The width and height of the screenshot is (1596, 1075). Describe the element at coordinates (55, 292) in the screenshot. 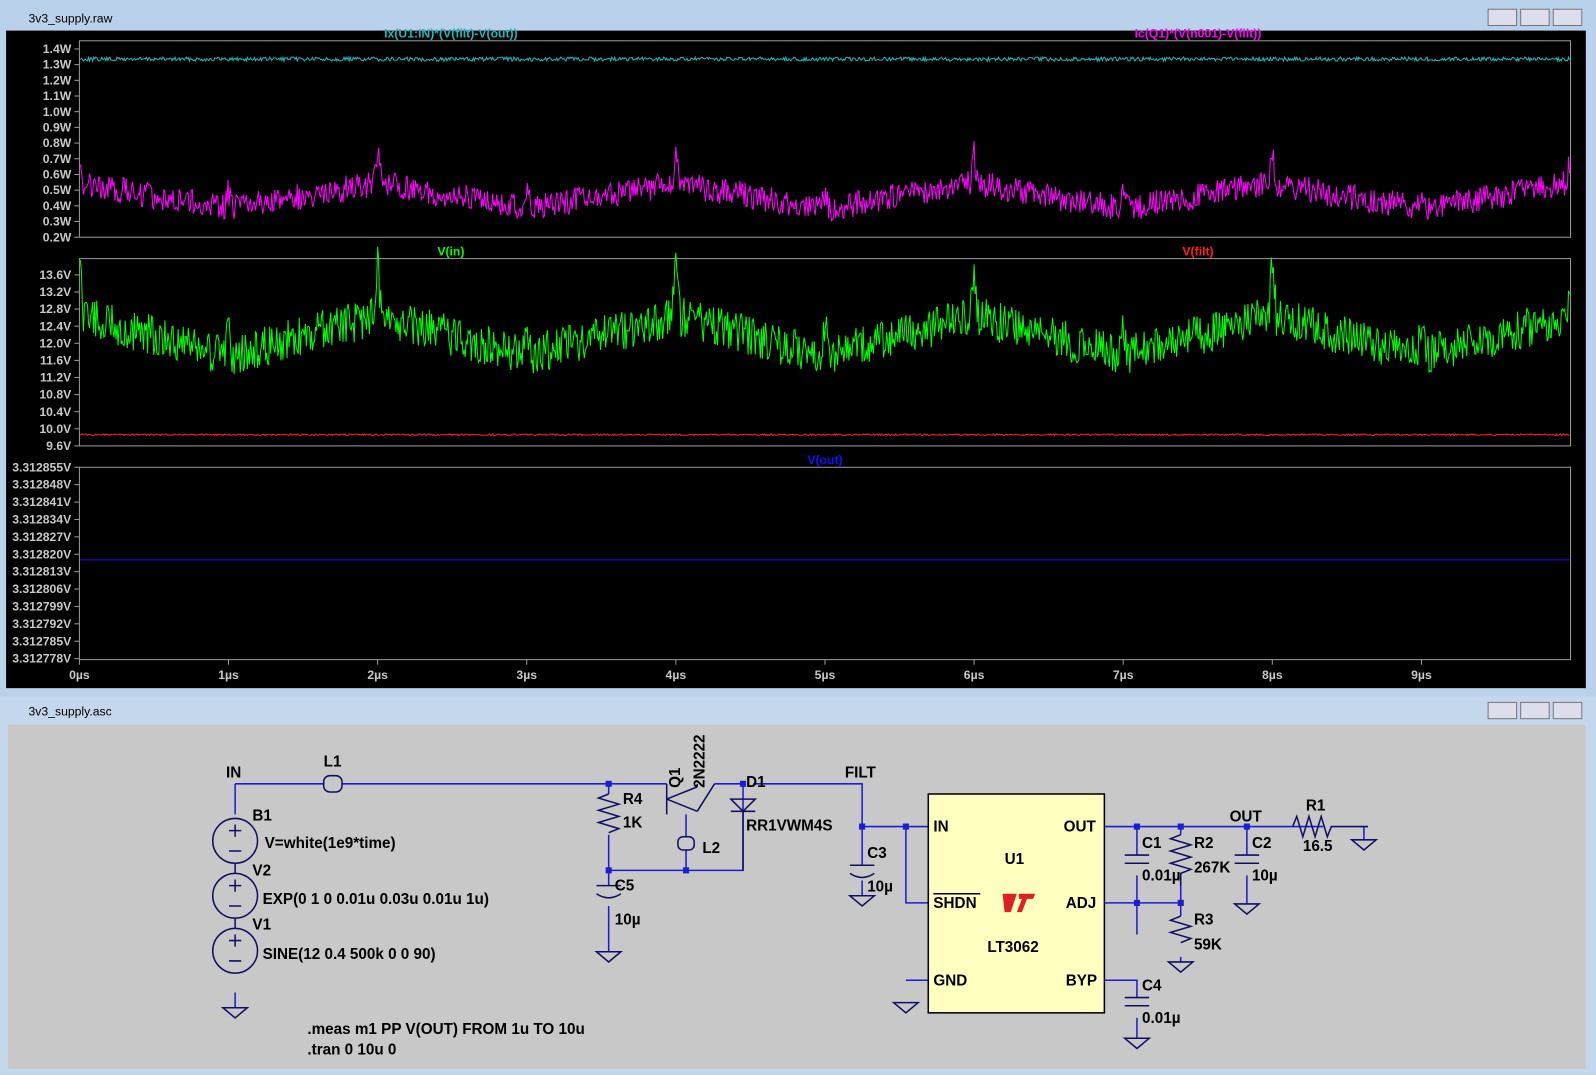

I see `y-tick-label: 13.2V` at that location.